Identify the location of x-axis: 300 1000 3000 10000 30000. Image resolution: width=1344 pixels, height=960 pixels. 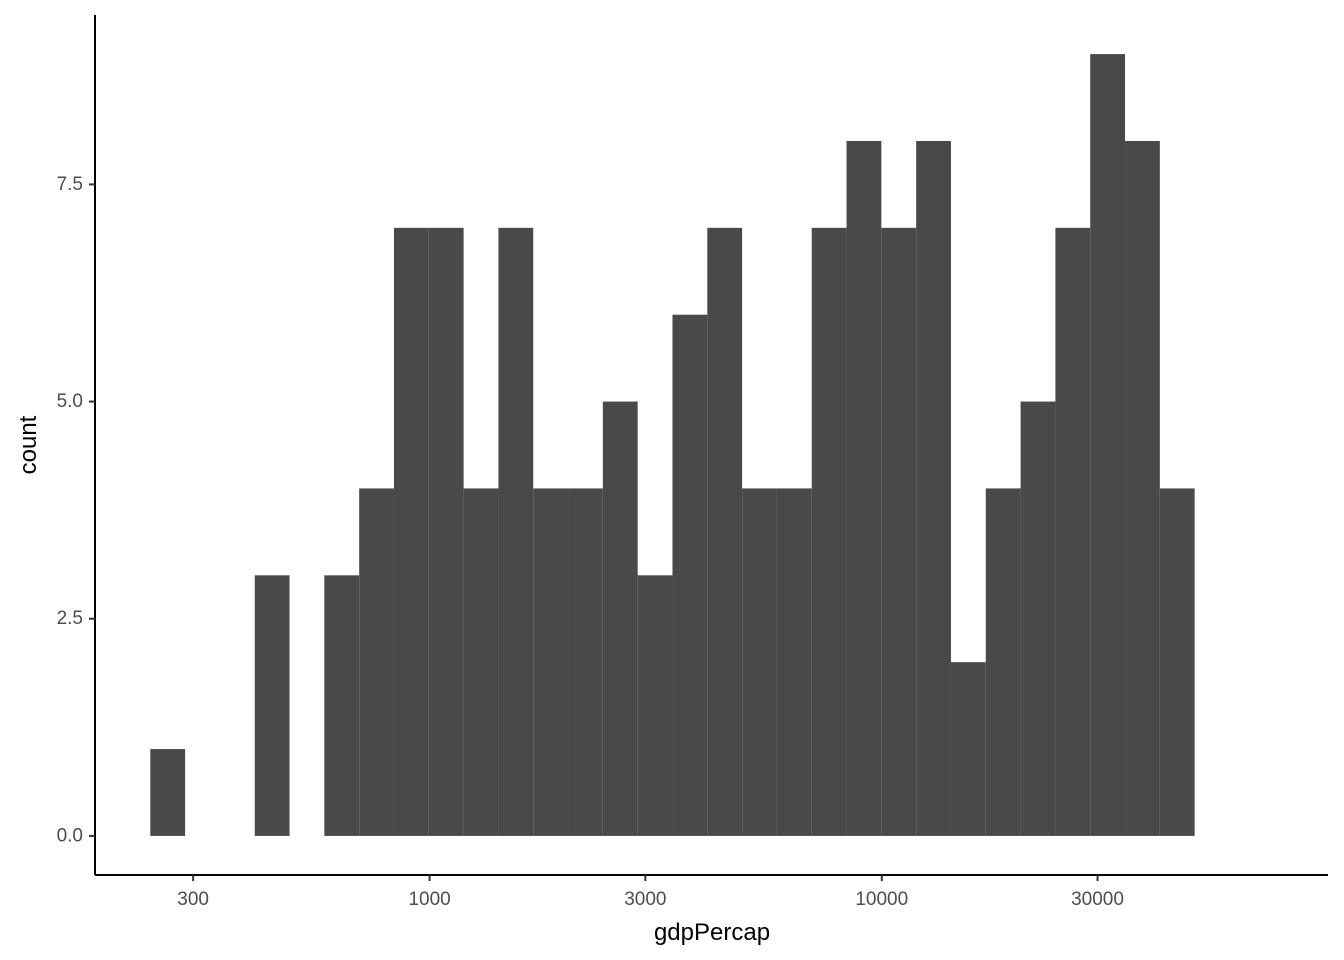
(711, 892).